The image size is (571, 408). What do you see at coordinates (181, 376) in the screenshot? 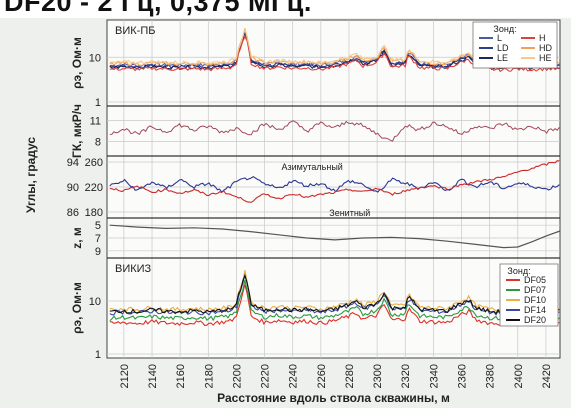
I see `x-tick-label: 2160` at bounding box center [181, 376].